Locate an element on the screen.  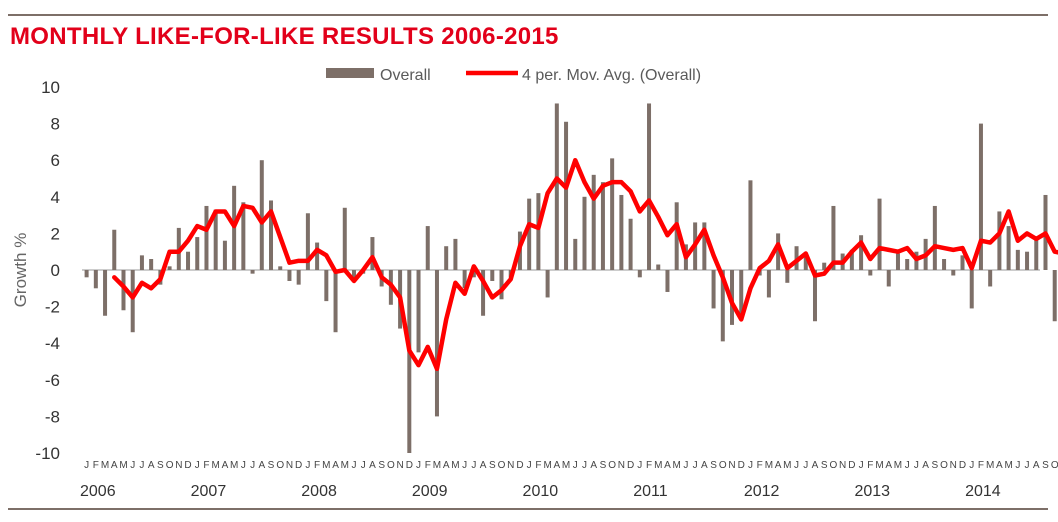
y-axis-title: Growth % is located at coordinates (20, 270).